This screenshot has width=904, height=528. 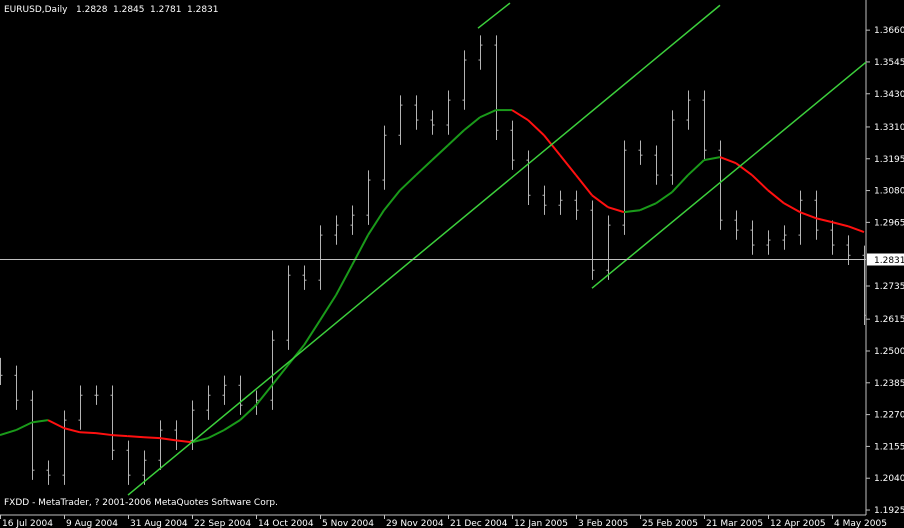 I want to click on last-price-box, so click(x=885, y=259).